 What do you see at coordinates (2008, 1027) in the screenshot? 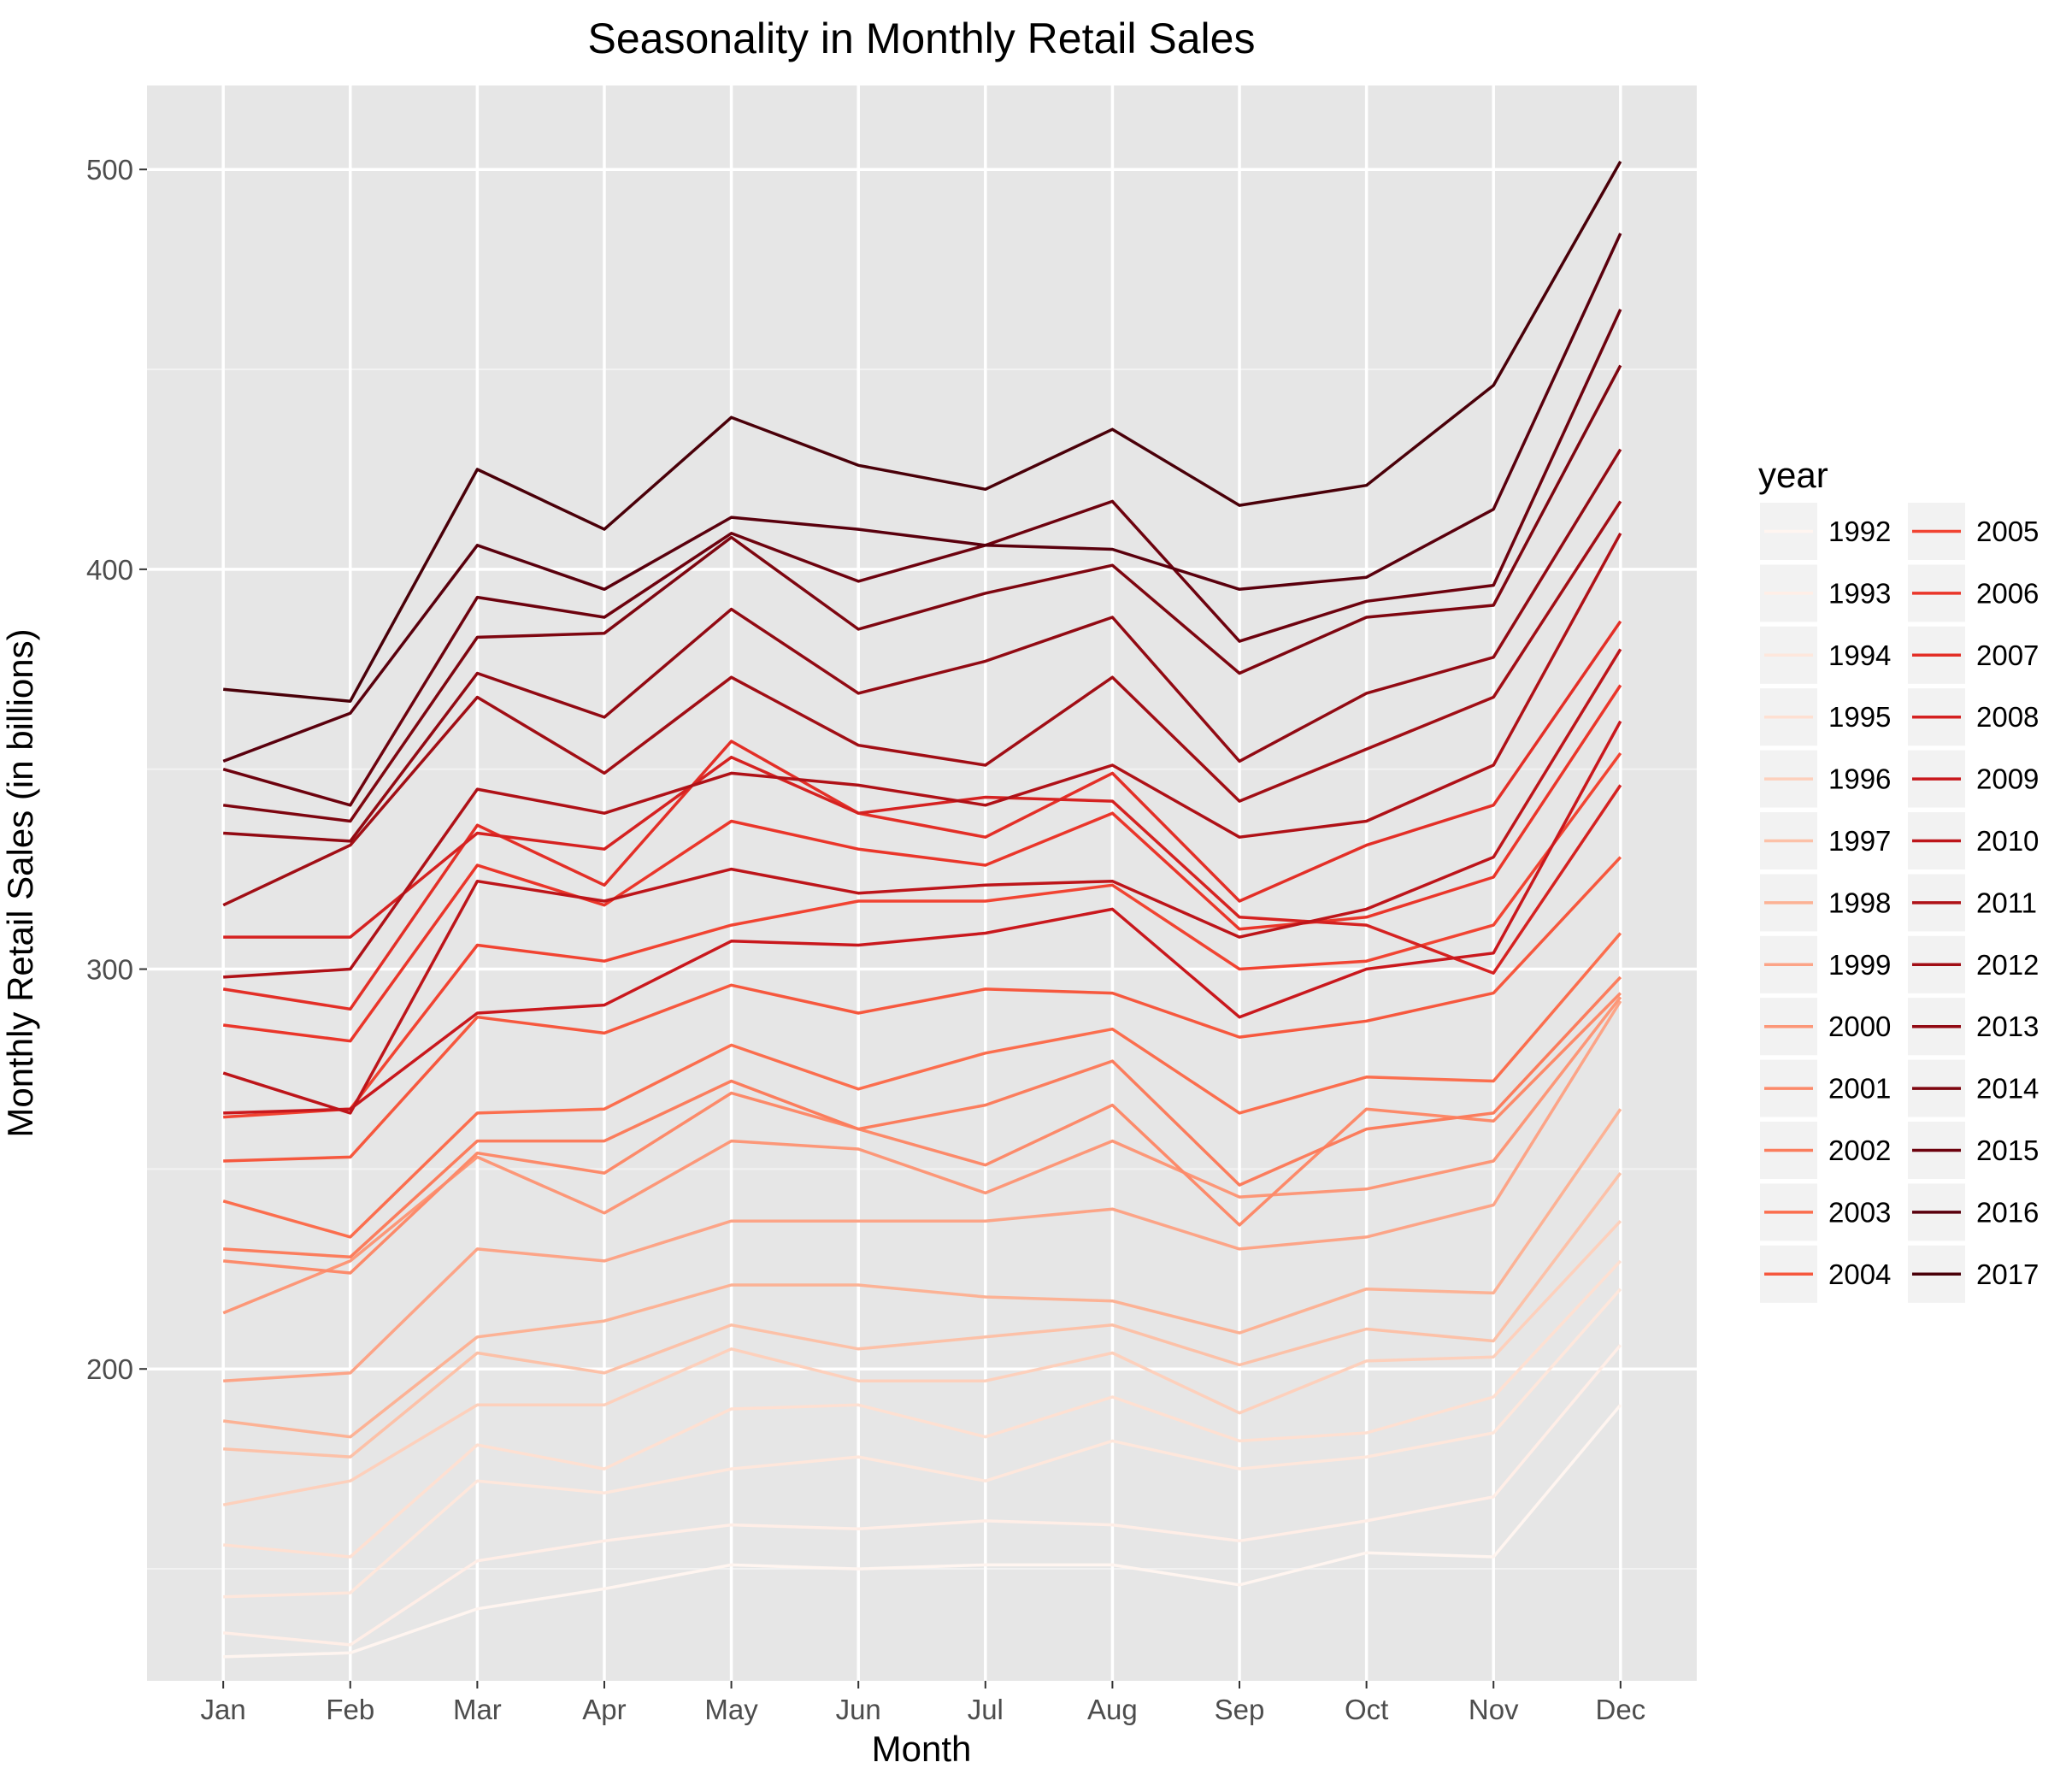
I see `legend-label: 2013` at bounding box center [2008, 1027].